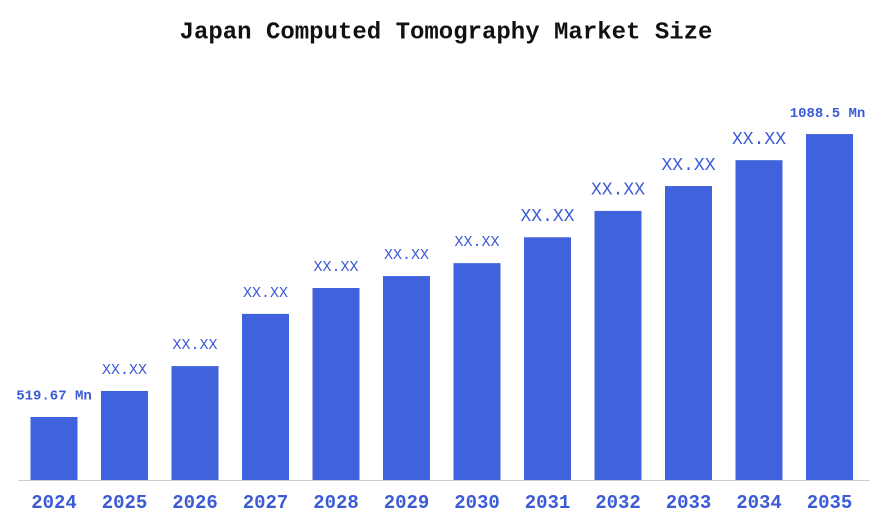  Describe the element at coordinates (759, 503) in the screenshot. I see `x-tick-label: 2034` at that location.